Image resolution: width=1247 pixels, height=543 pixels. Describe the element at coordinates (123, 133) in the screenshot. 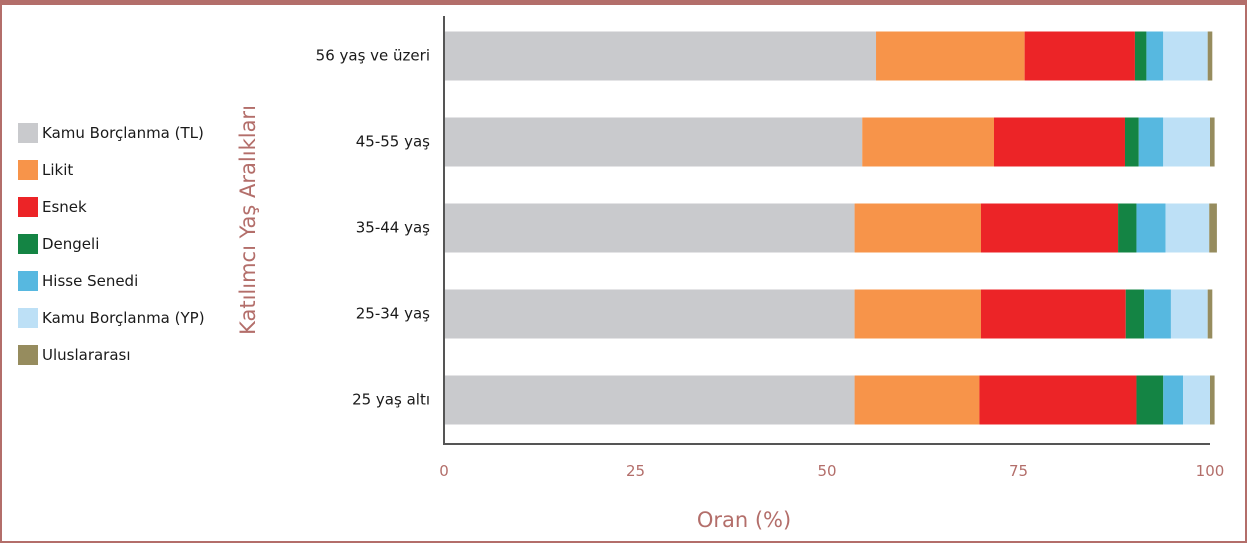

I see `legend-label: Kamu Borçlanma (TL)` at that location.